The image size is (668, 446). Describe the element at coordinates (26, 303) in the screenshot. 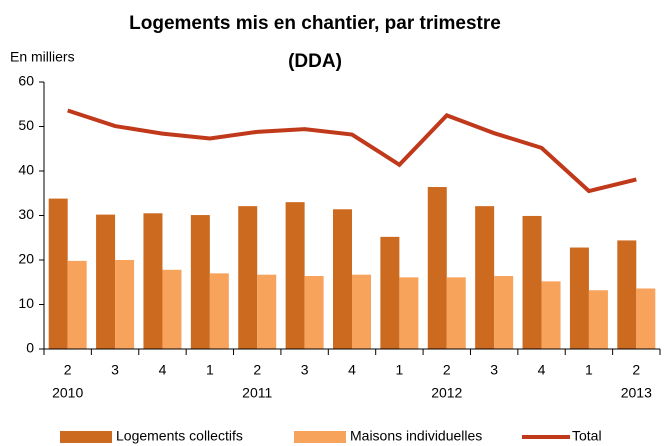

I see `y-tick-label: 10` at that location.